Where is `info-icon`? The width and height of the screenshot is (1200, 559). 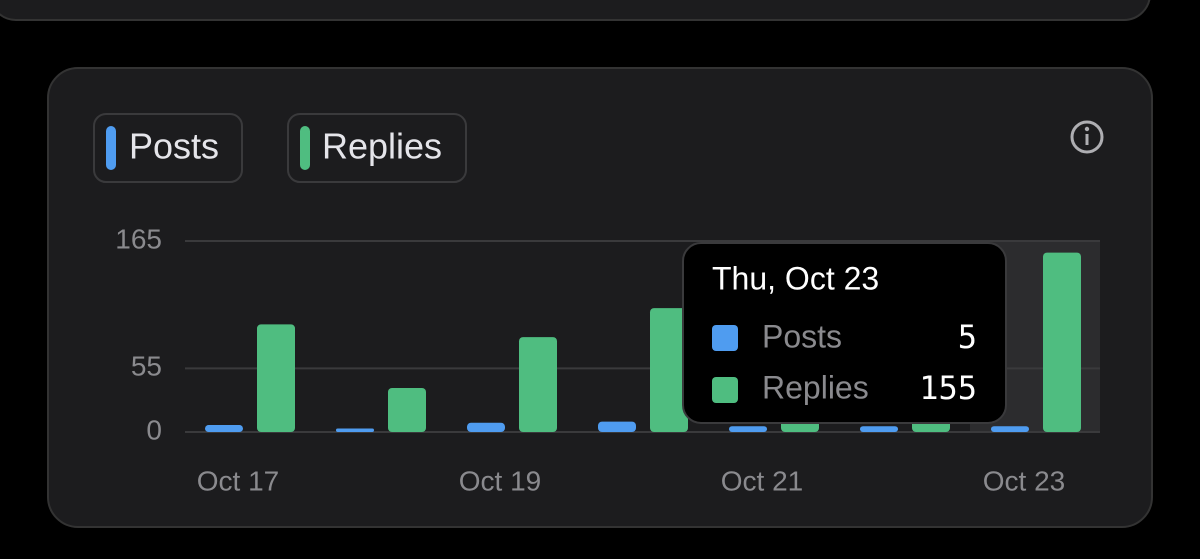
info-icon is located at coordinates (1087, 137).